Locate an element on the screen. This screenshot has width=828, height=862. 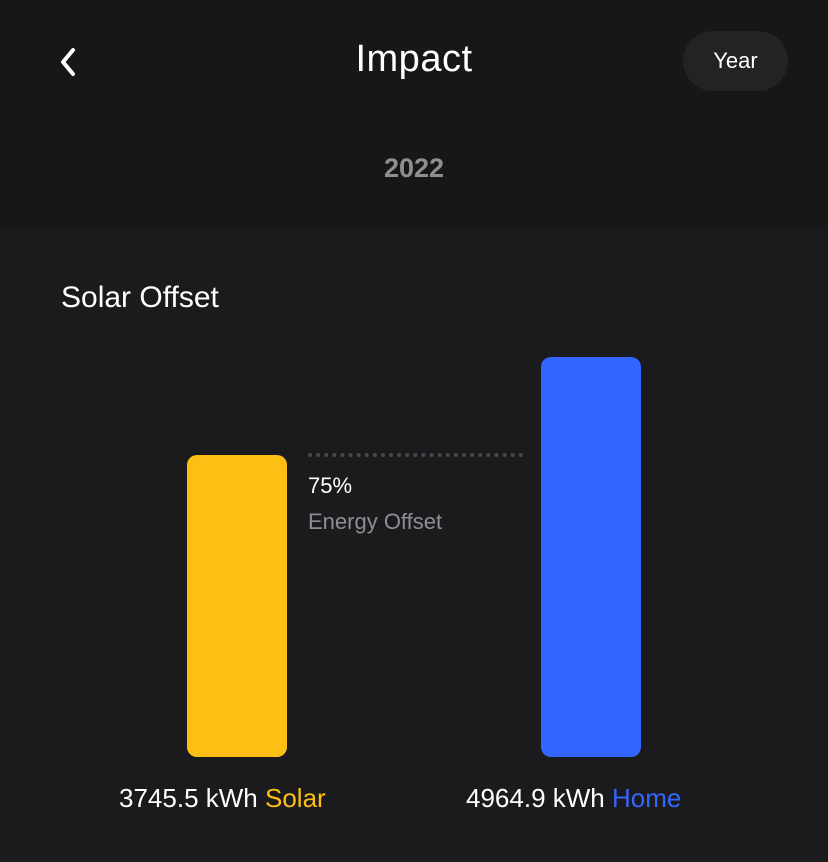
section-title: Solar Offset is located at coordinates (140, 297).